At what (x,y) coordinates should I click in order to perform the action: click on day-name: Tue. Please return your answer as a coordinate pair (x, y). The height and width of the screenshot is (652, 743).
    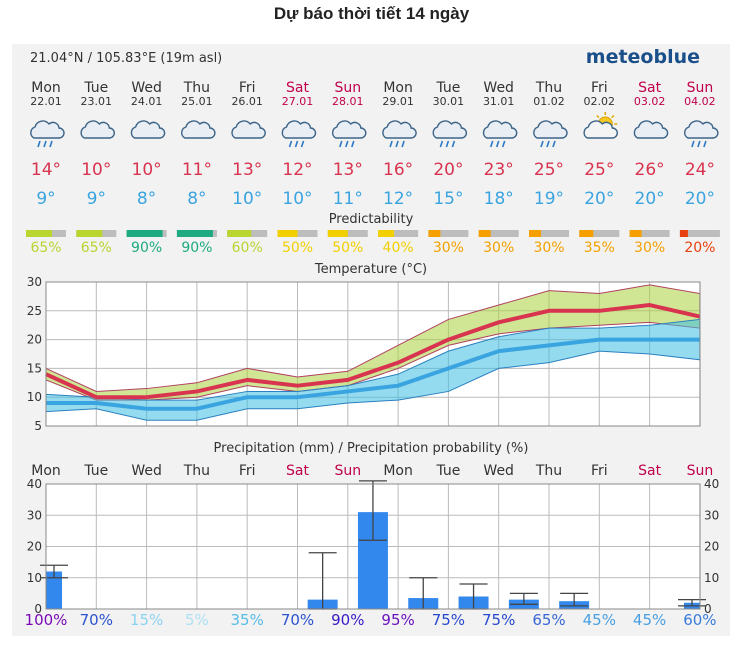
    Looking at the image, I should click on (447, 88).